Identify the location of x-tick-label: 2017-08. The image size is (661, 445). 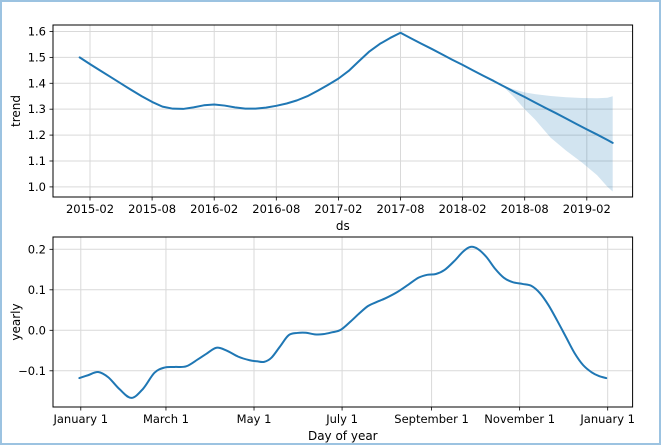
(400, 209).